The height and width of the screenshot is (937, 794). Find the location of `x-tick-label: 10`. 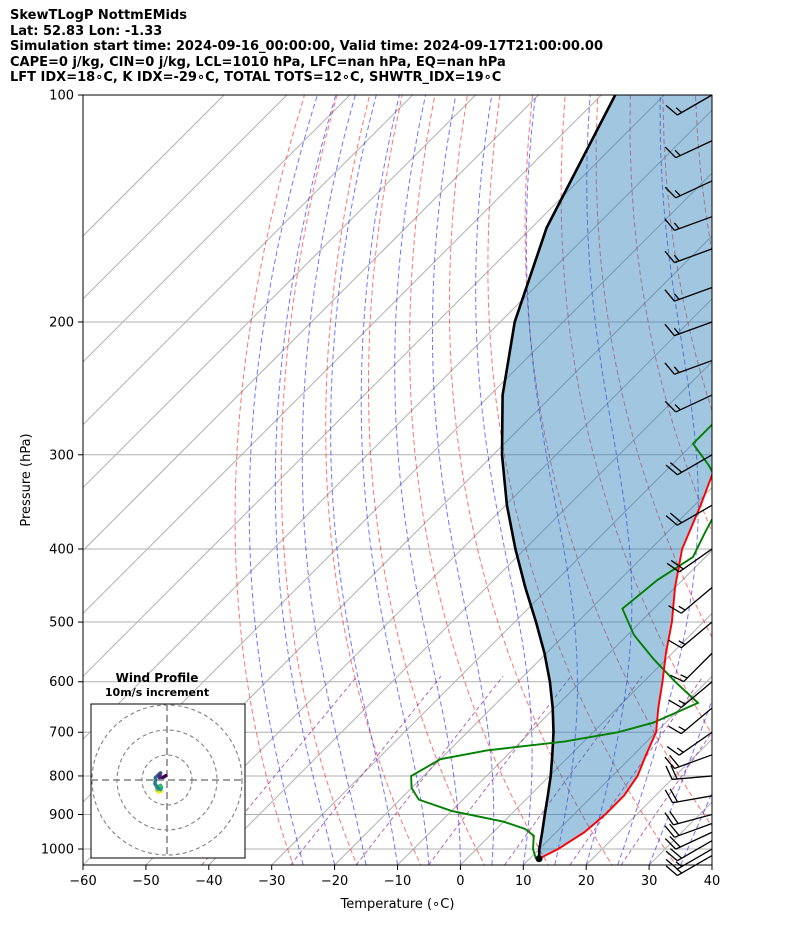

x-tick-label: 10 is located at coordinates (523, 881).